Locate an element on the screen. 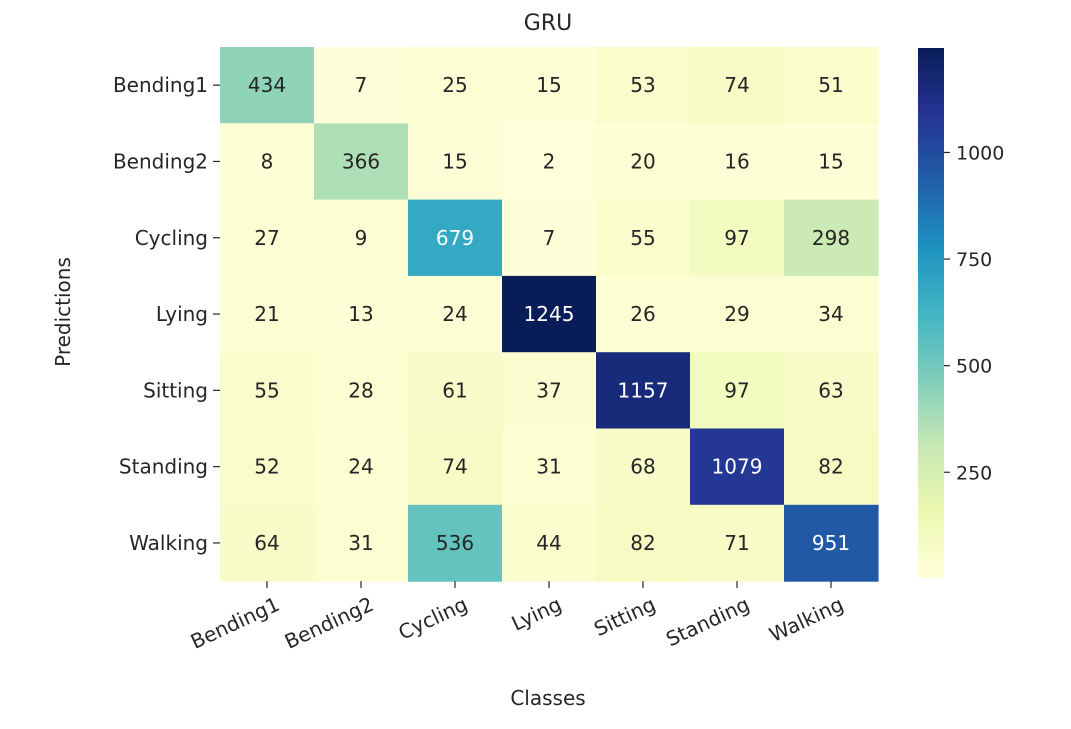 Image resolution: width=1071 pixels, height=729 pixels. cell-value-label: 27 is located at coordinates (266, 238).